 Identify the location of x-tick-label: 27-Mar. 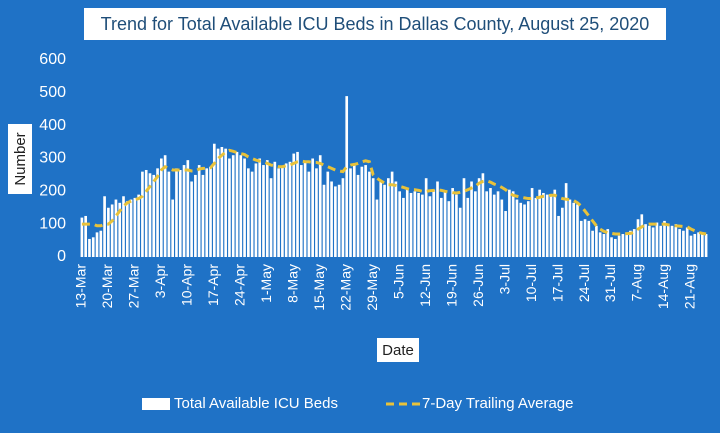
(134, 286).